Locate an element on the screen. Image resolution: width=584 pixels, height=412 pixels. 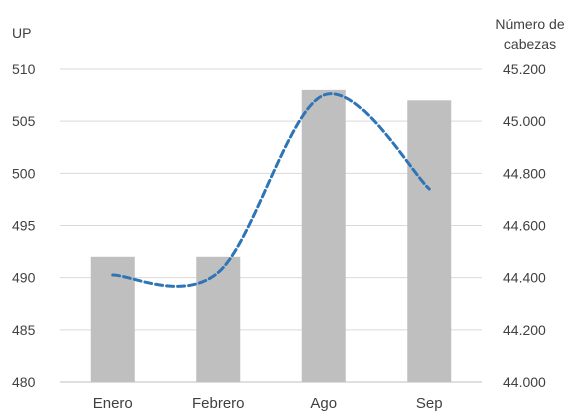
left-axis-tick-label: 505 is located at coordinates (24, 121).